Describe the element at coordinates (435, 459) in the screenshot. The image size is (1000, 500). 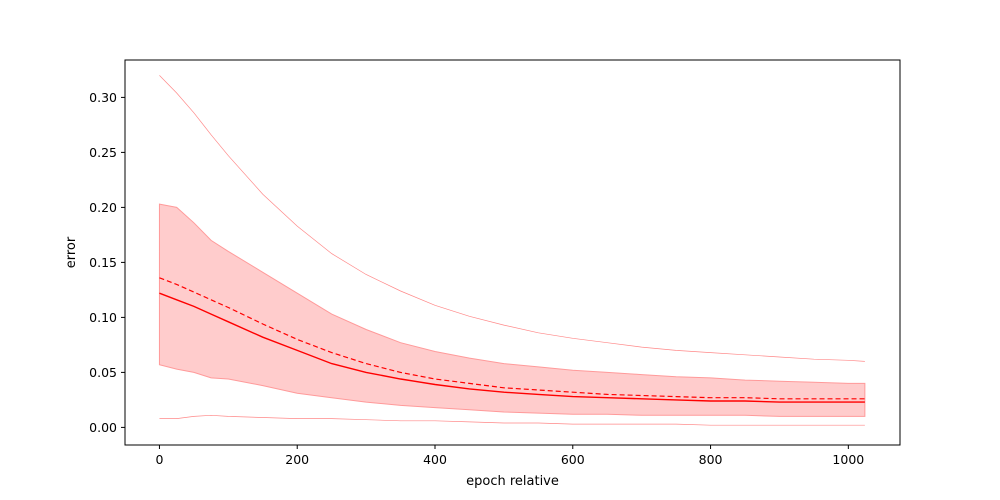
I see `x-tick-label: 400` at that location.